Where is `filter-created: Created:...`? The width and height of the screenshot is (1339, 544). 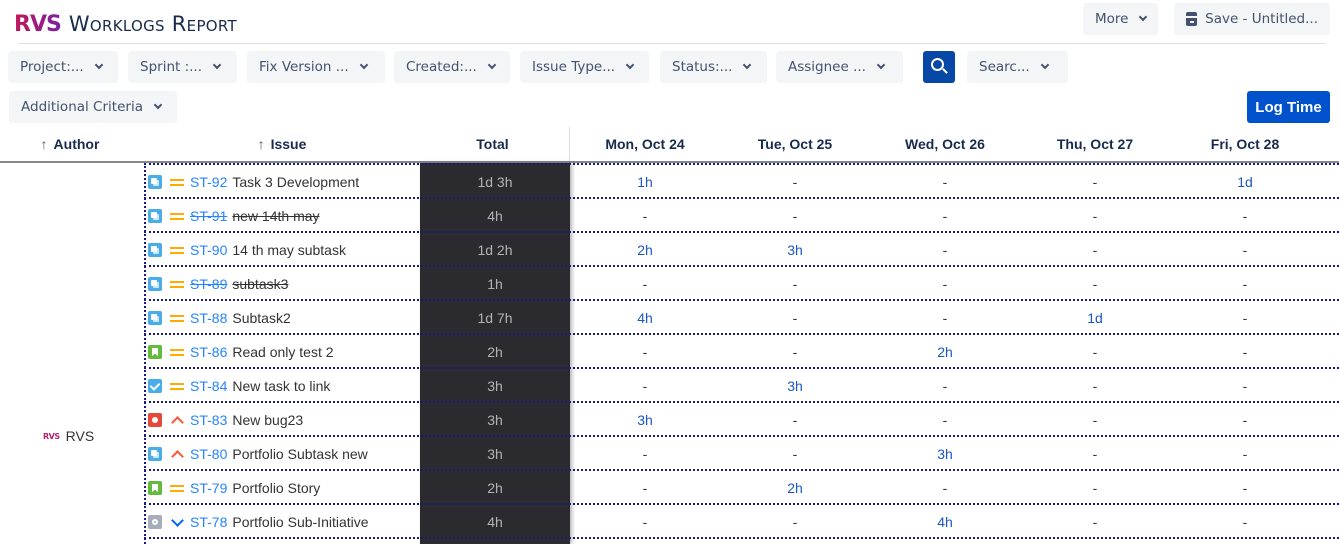
filter-created: Created:... is located at coordinates (452, 67).